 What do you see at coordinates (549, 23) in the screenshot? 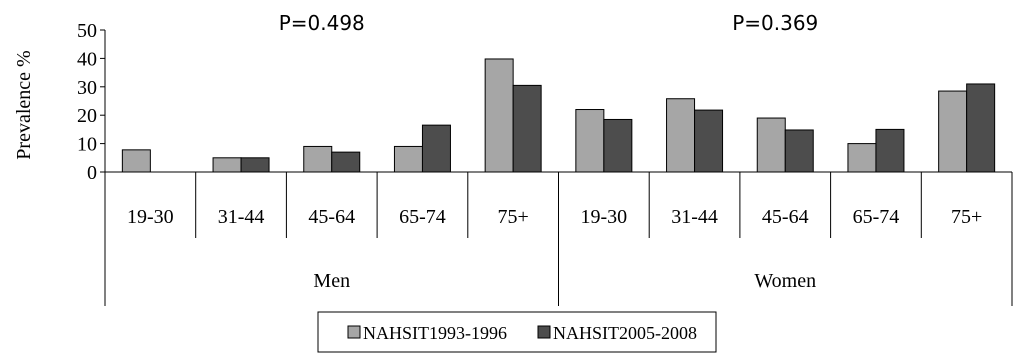
I see `annotations: P=0.498 P=0.369` at bounding box center [549, 23].